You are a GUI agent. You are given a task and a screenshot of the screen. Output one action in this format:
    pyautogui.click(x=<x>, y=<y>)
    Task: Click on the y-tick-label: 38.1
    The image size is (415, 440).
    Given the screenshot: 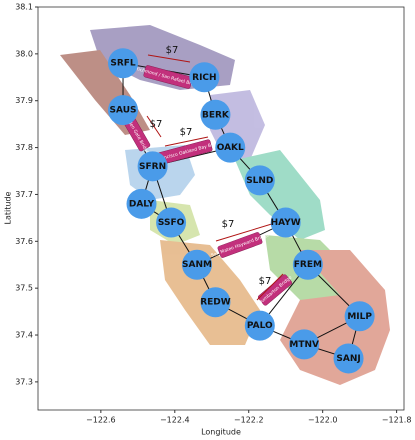 What is the action you would take?
    pyautogui.click(x=24, y=7)
    